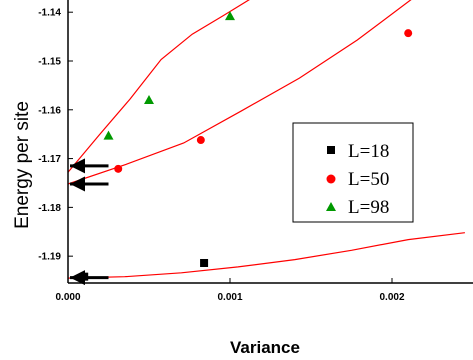  Describe the element at coordinates (331, 206) in the screenshot. I see `legend-marker-l98` at that location.